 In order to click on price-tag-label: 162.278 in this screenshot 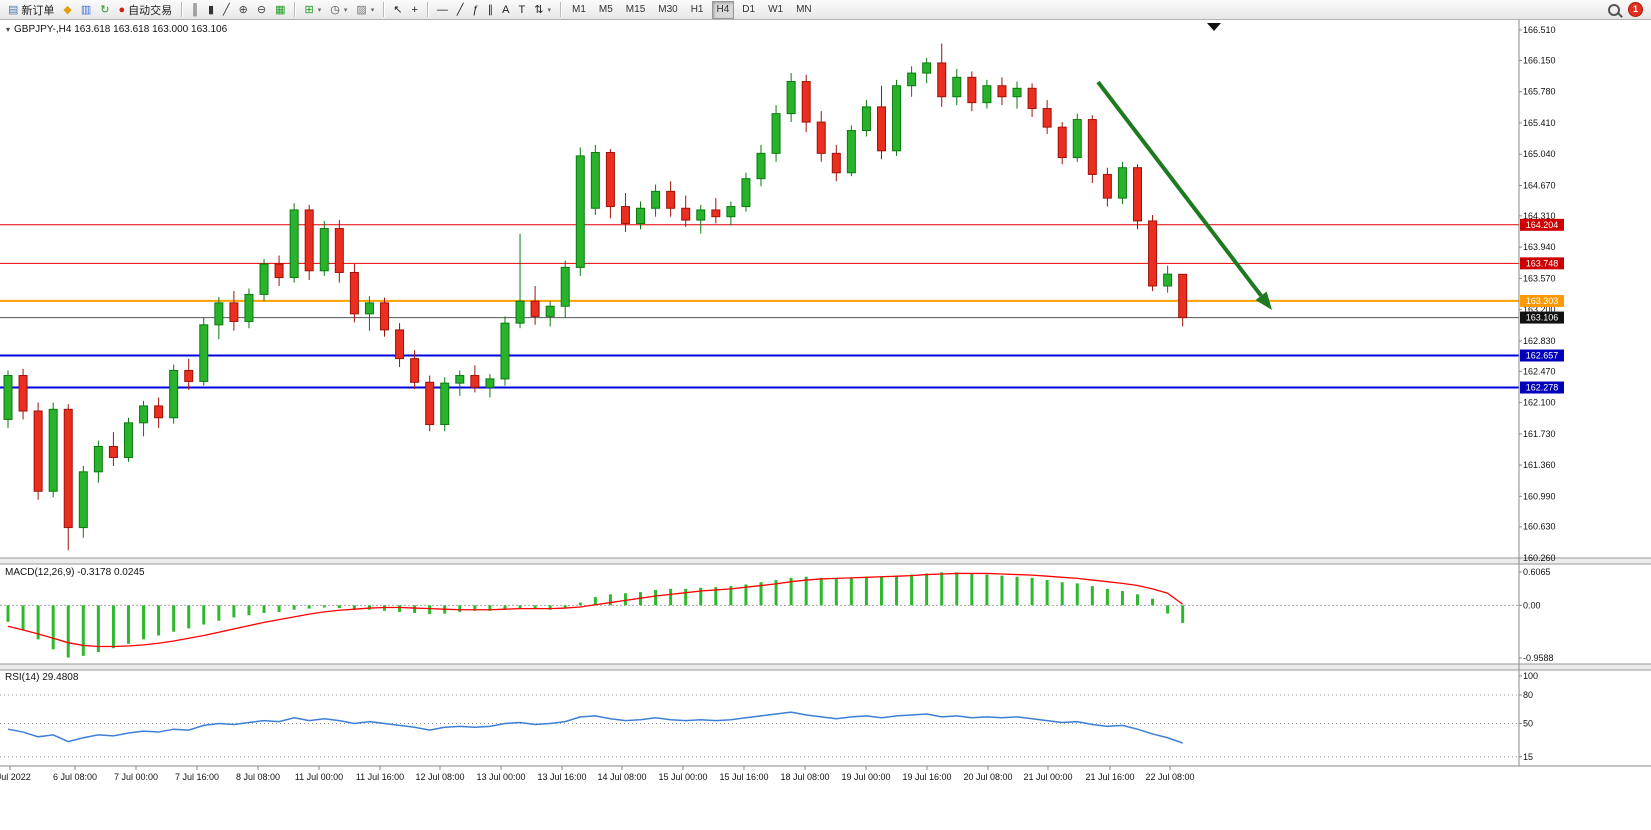, I will do `click(1542, 388)`.